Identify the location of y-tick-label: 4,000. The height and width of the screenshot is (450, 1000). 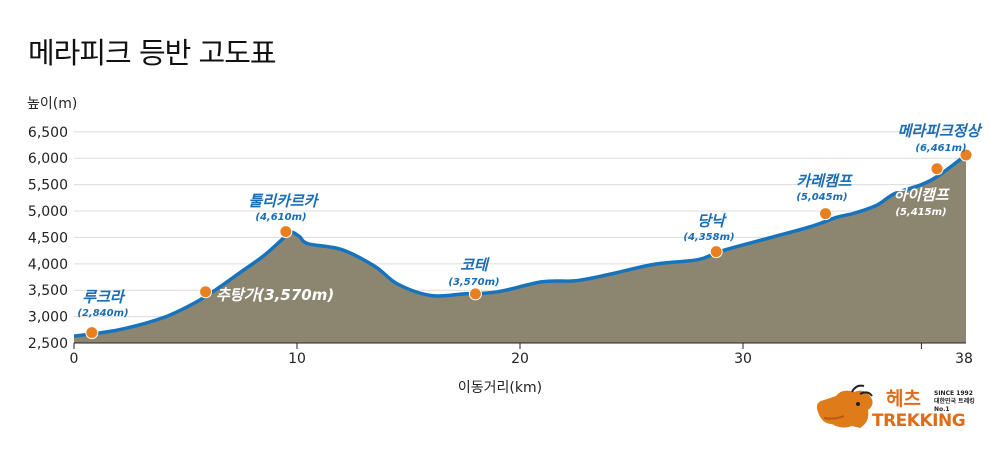
(48, 265).